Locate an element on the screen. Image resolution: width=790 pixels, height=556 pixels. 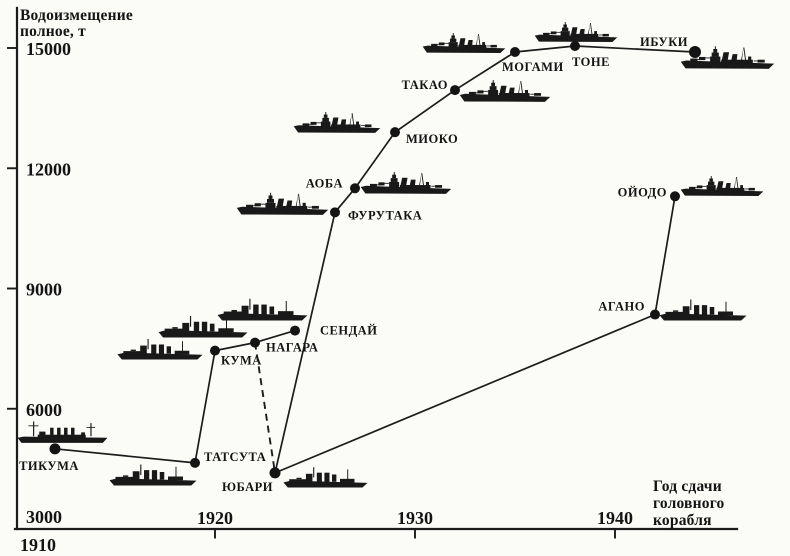
ship-silhouette-agano is located at coordinates (703, 310).